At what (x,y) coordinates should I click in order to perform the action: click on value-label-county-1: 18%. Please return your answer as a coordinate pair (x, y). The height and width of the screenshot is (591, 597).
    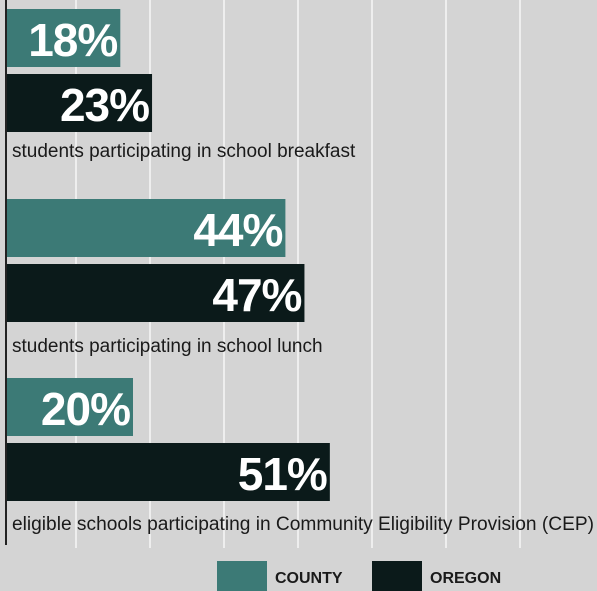
    Looking at the image, I should click on (72, 40).